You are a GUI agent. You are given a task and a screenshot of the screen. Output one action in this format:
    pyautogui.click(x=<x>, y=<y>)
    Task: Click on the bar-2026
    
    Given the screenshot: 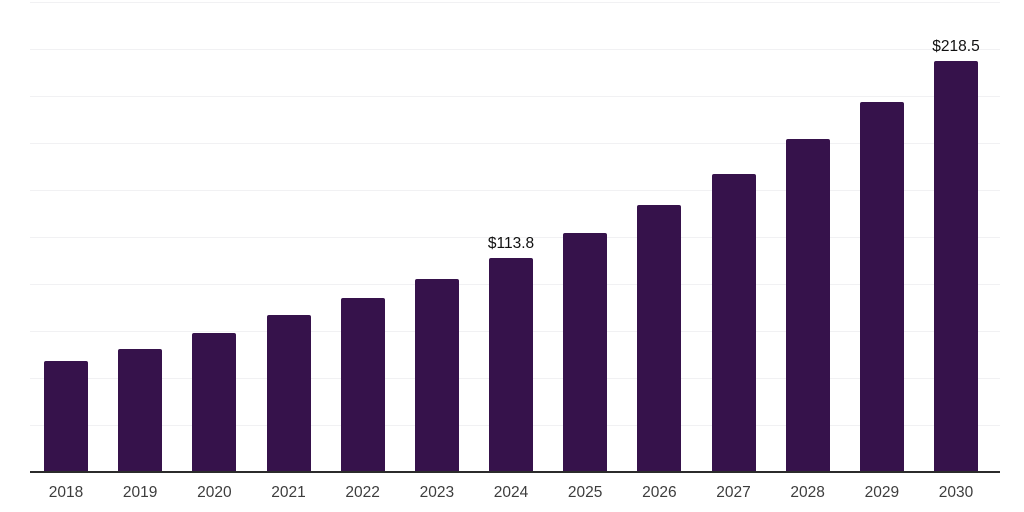 What is the action you would take?
    pyautogui.click(x=659, y=338)
    